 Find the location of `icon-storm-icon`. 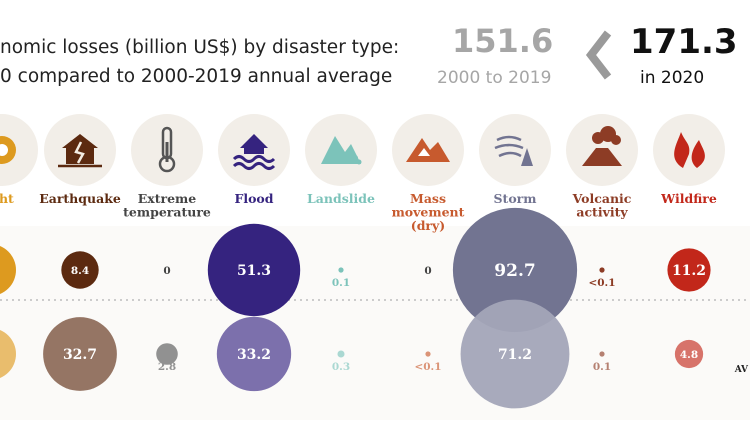

icon-storm-icon is located at coordinates (515, 150).